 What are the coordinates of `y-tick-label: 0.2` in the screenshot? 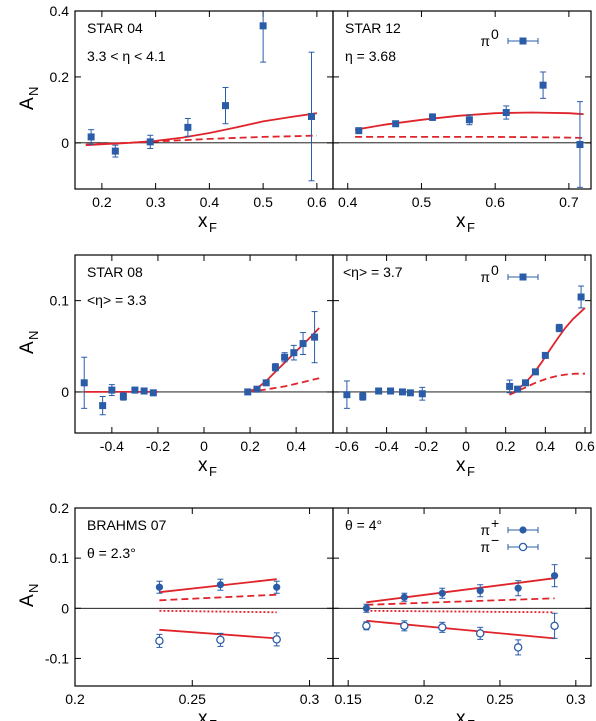 It's located at (60, 77).